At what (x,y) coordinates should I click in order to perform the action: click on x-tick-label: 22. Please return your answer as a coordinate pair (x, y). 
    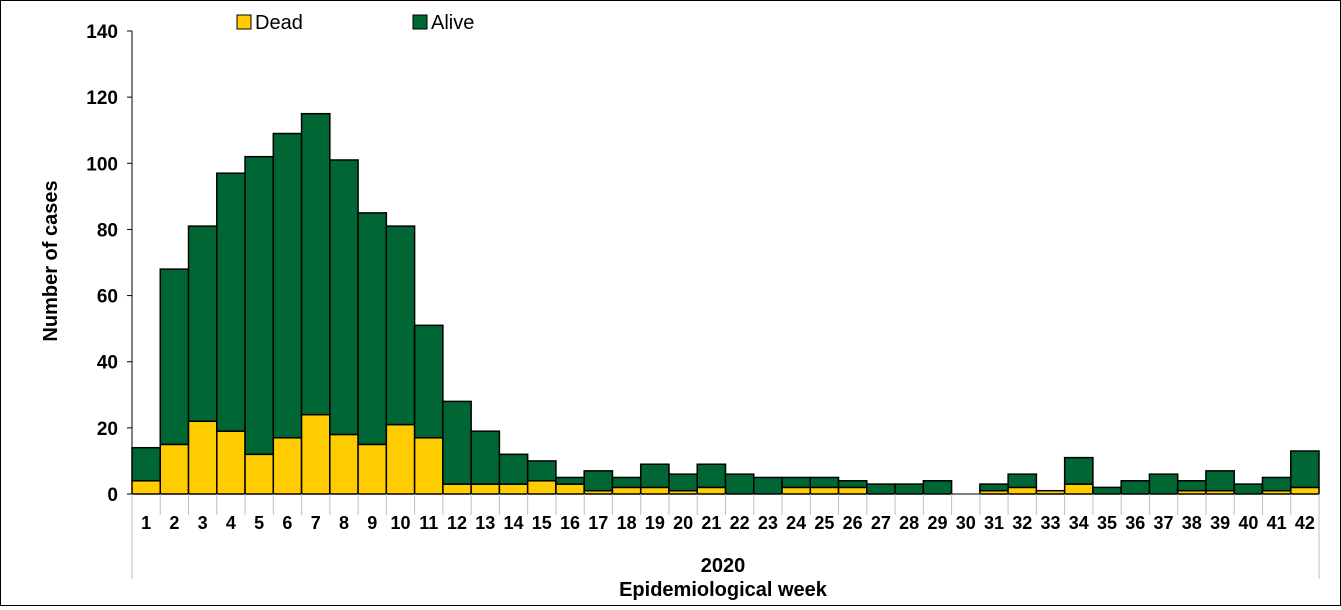
    Looking at the image, I should click on (740, 523).